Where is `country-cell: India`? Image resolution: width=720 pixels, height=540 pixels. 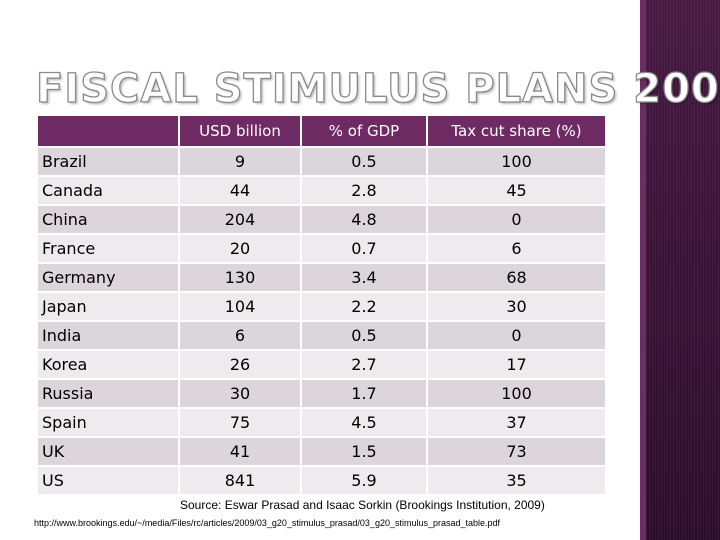 country-cell: India is located at coordinates (109, 336).